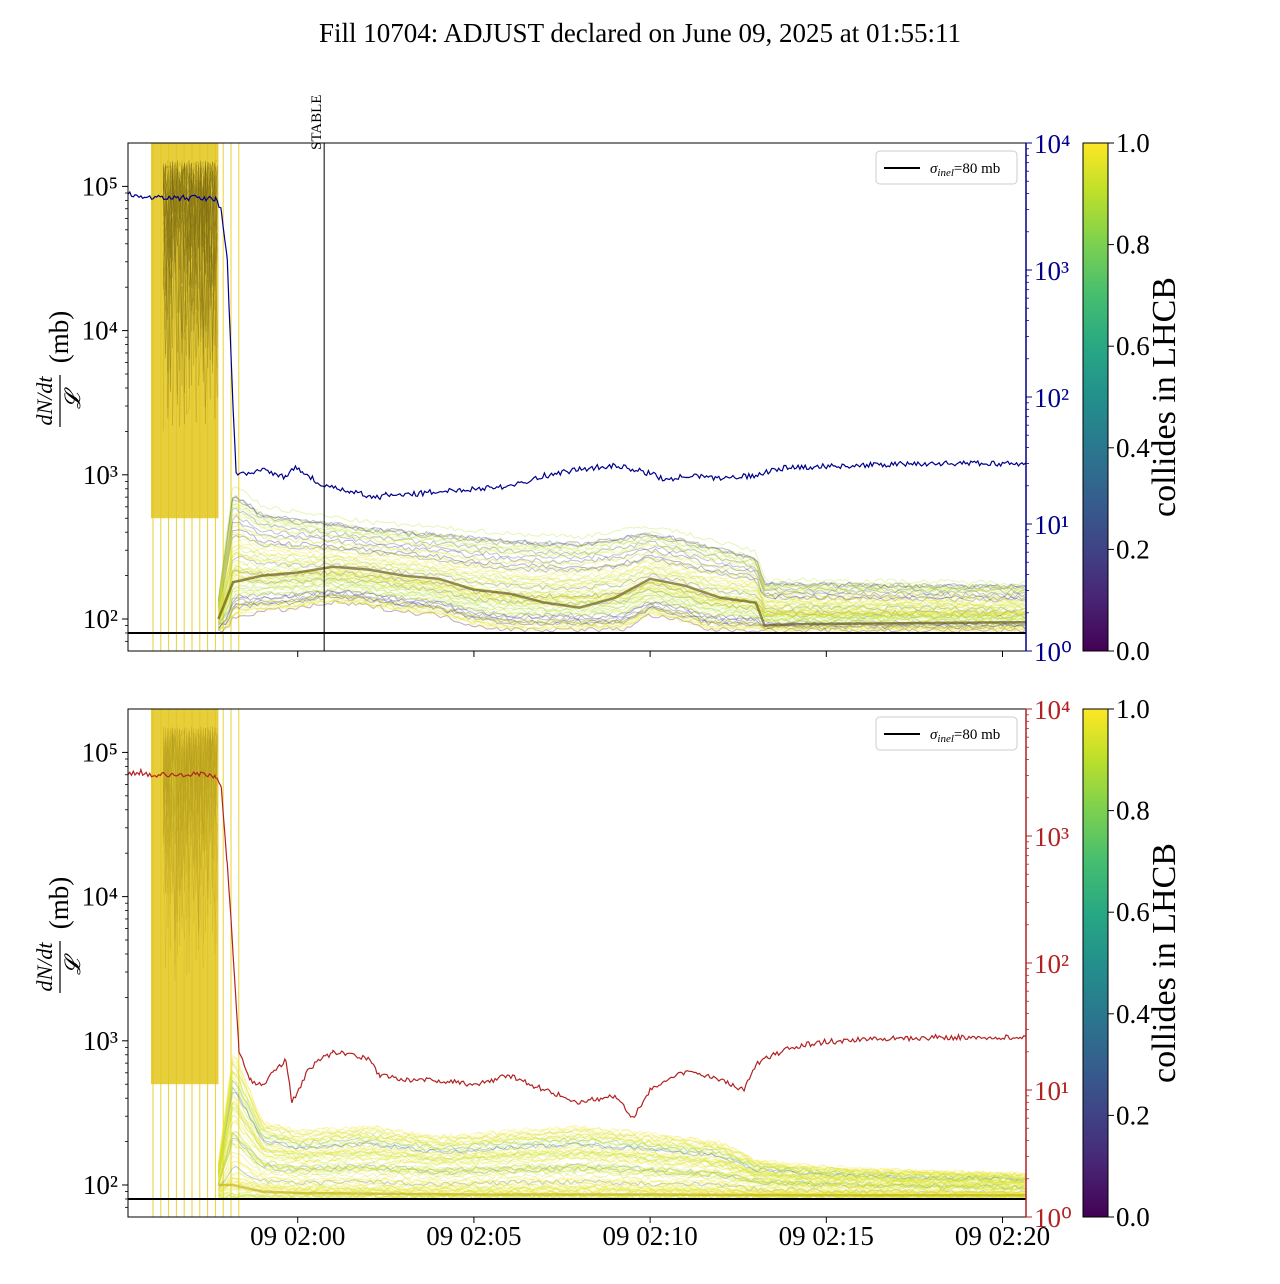  What do you see at coordinates (473, 1236) in the screenshot?
I see `x-tick-label: 09 02:05` at bounding box center [473, 1236].